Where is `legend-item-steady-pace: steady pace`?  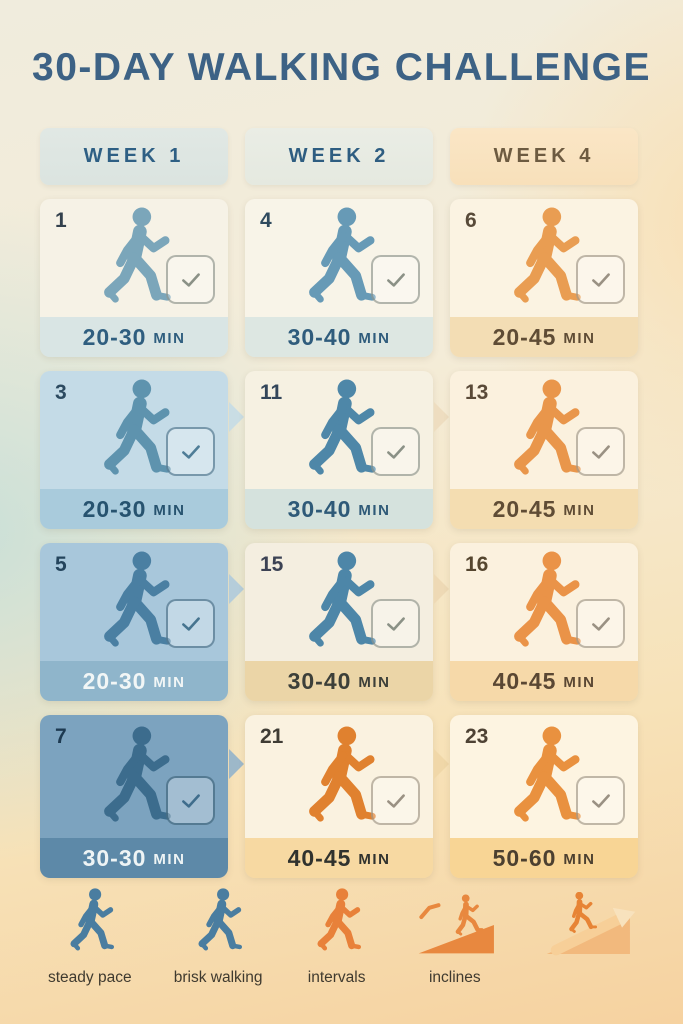 legend-item-steady-pace: steady pace is located at coordinates (90, 936).